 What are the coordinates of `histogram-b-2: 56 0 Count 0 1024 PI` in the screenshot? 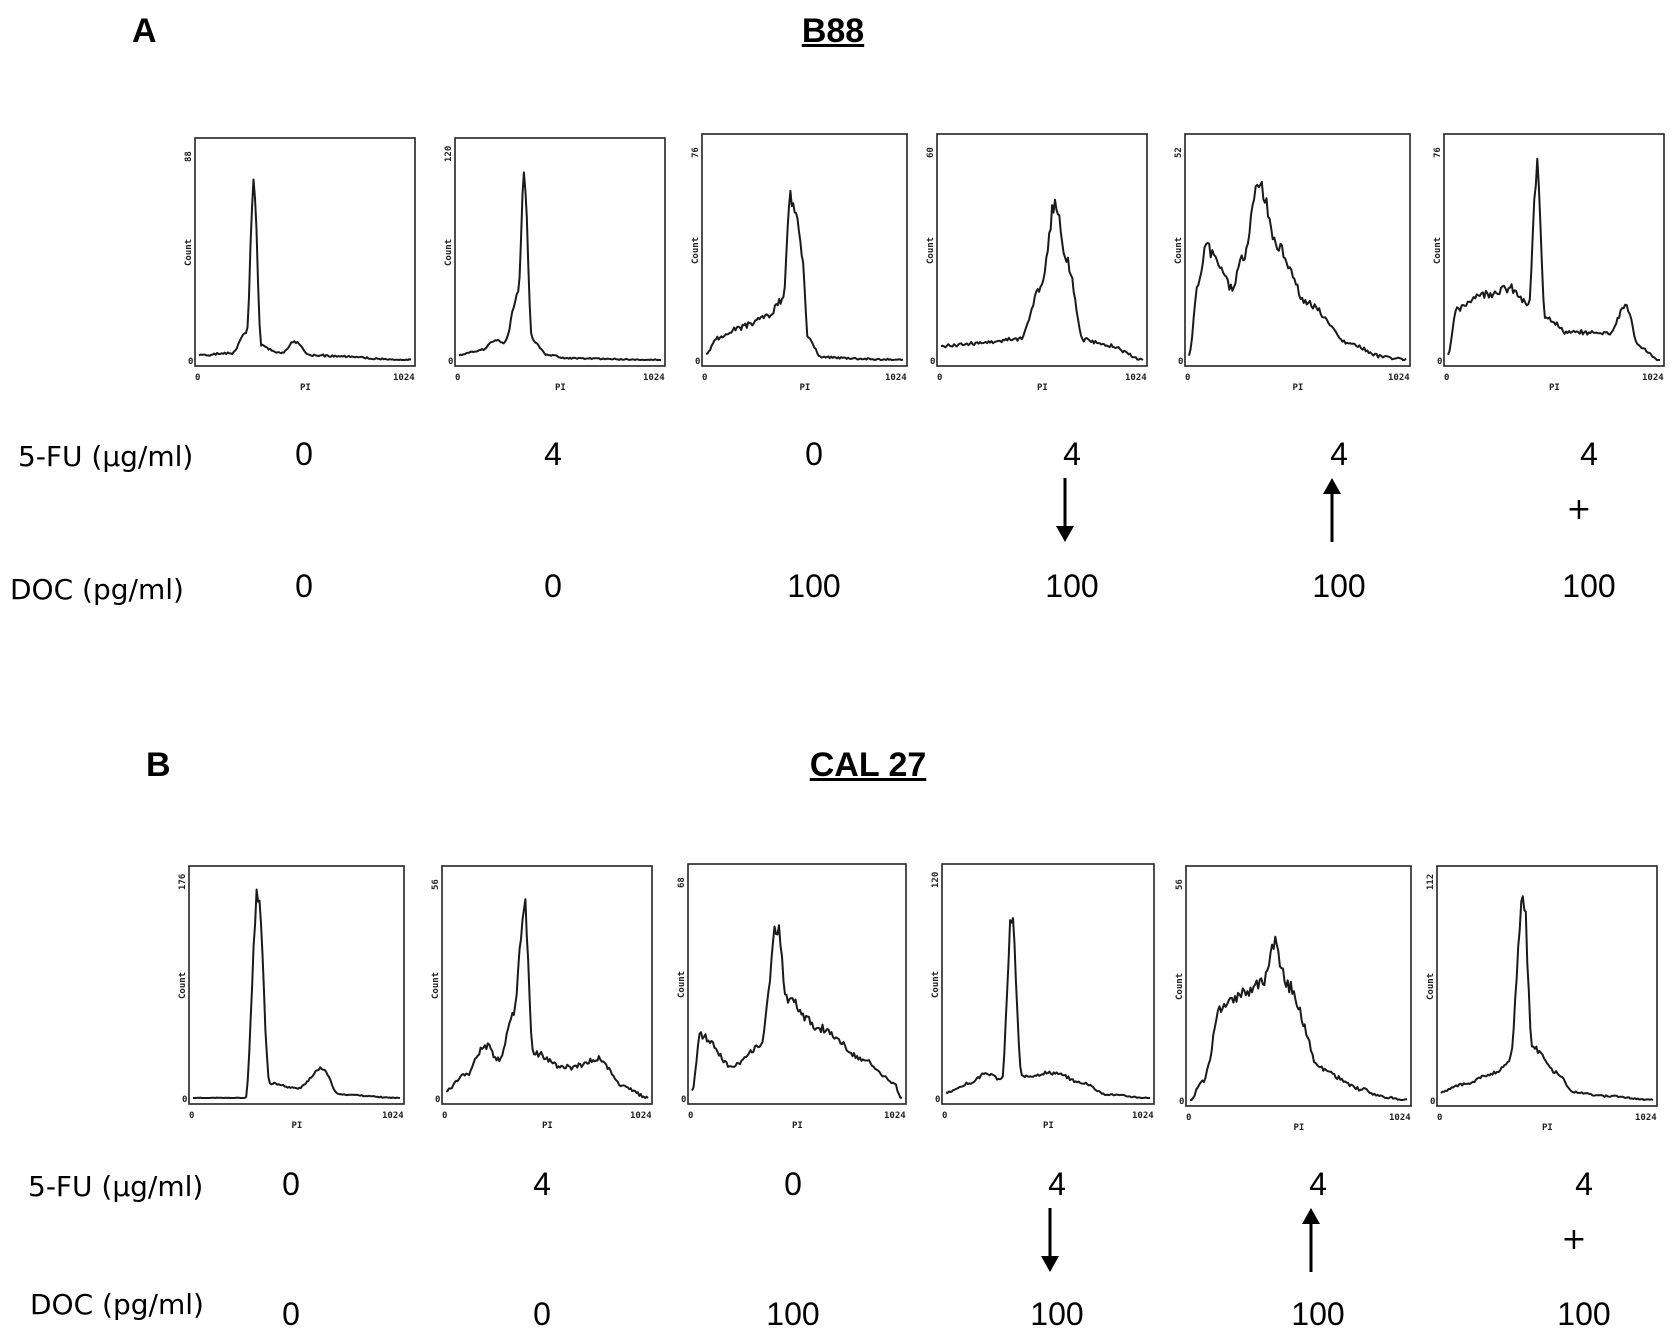 It's located at (542, 998).